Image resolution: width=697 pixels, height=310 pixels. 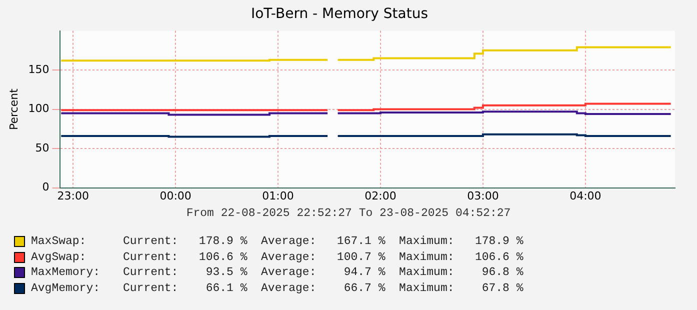 I want to click on y-axis-title: Percent, so click(x=13, y=109).